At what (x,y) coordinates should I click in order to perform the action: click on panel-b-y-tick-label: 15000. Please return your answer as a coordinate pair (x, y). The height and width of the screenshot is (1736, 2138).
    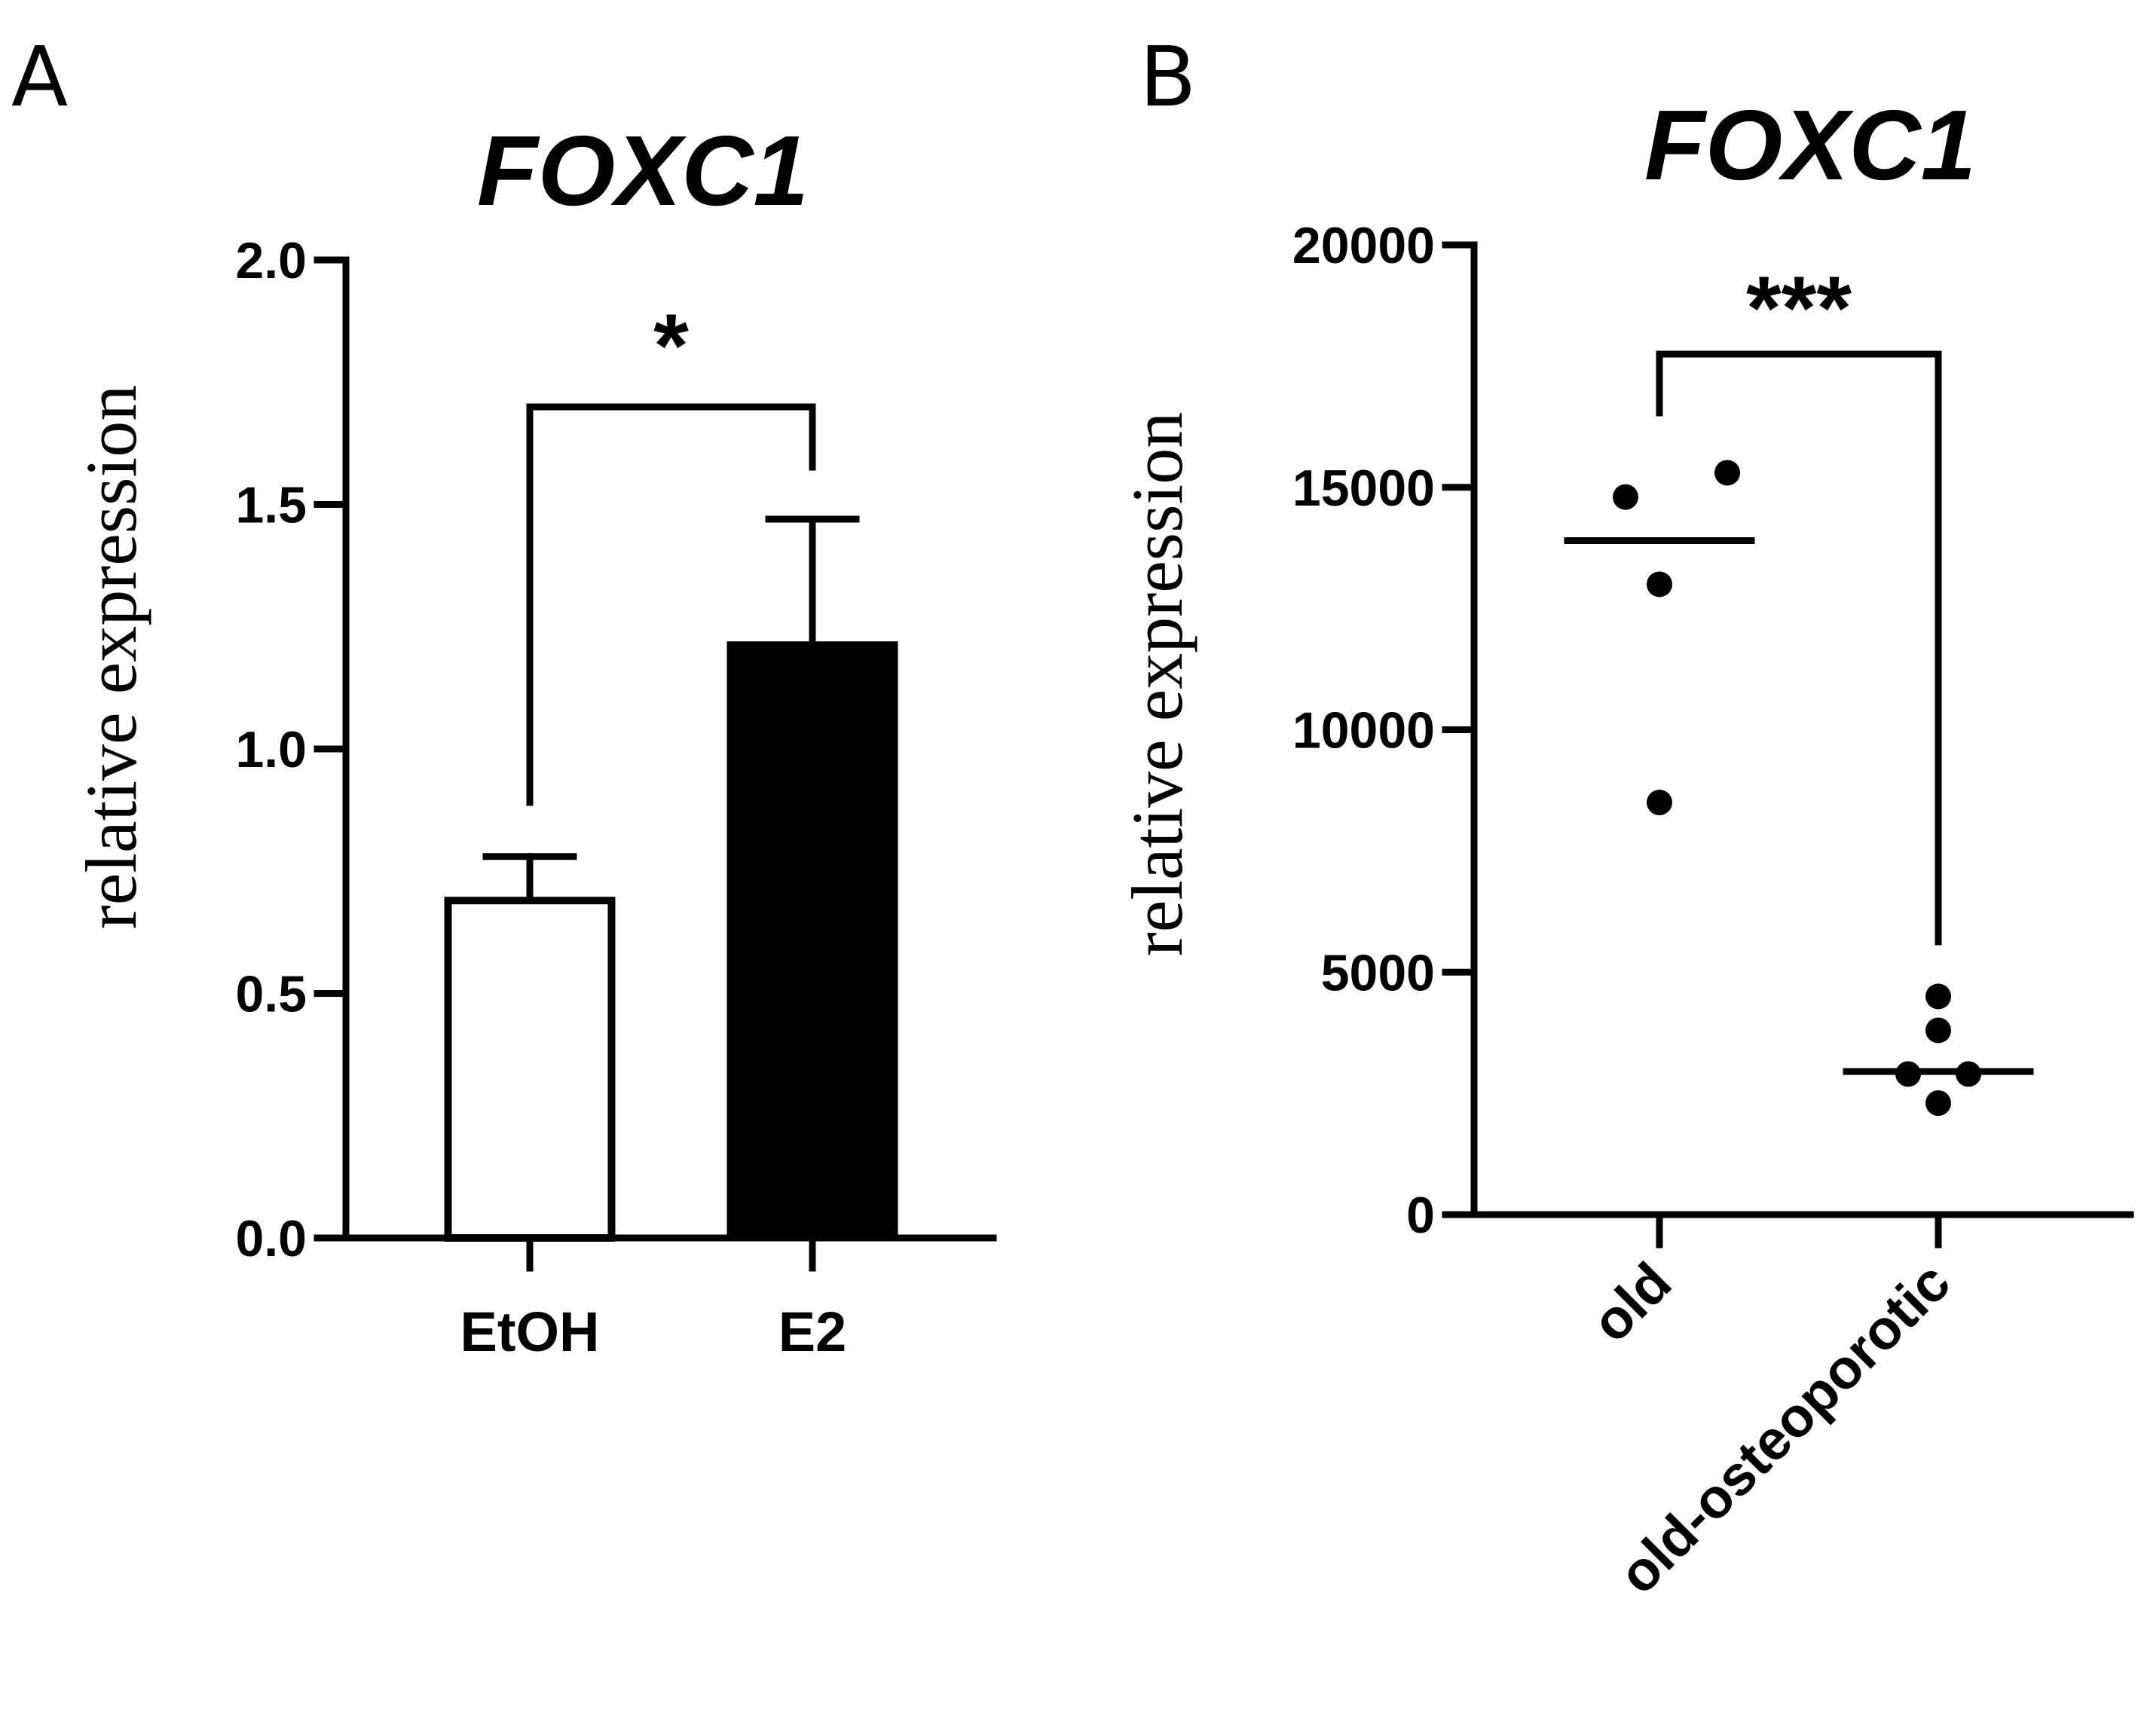
    Looking at the image, I should click on (1363, 488).